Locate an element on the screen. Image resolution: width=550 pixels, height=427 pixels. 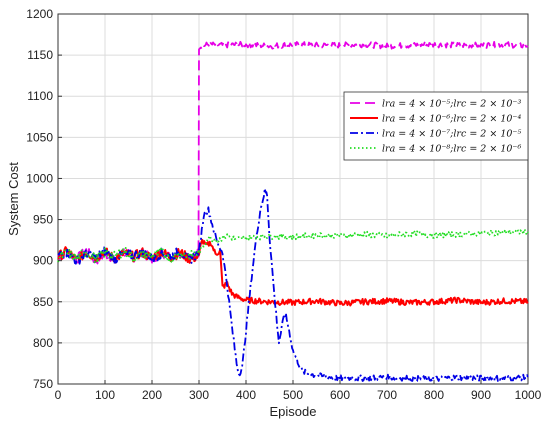
x-tick-label: 0 is located at coordinates (58, 395).